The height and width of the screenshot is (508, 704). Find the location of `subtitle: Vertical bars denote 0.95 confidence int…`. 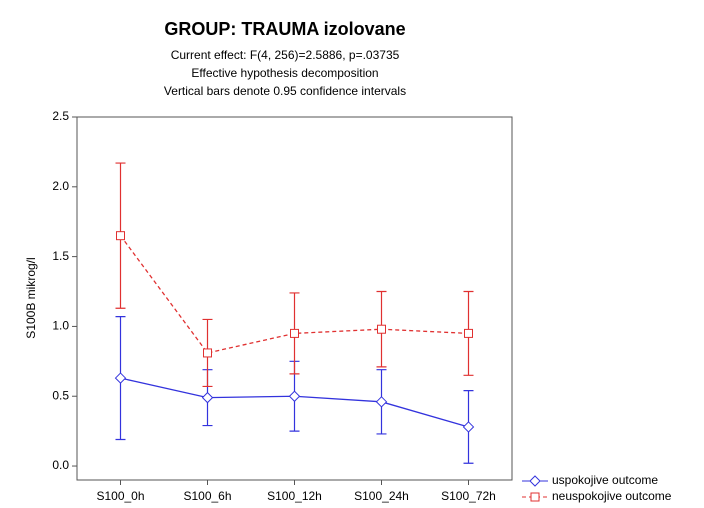

subtitle: Vertical bars denote 0.95 confidence int… is located at coordinates (285, 91).